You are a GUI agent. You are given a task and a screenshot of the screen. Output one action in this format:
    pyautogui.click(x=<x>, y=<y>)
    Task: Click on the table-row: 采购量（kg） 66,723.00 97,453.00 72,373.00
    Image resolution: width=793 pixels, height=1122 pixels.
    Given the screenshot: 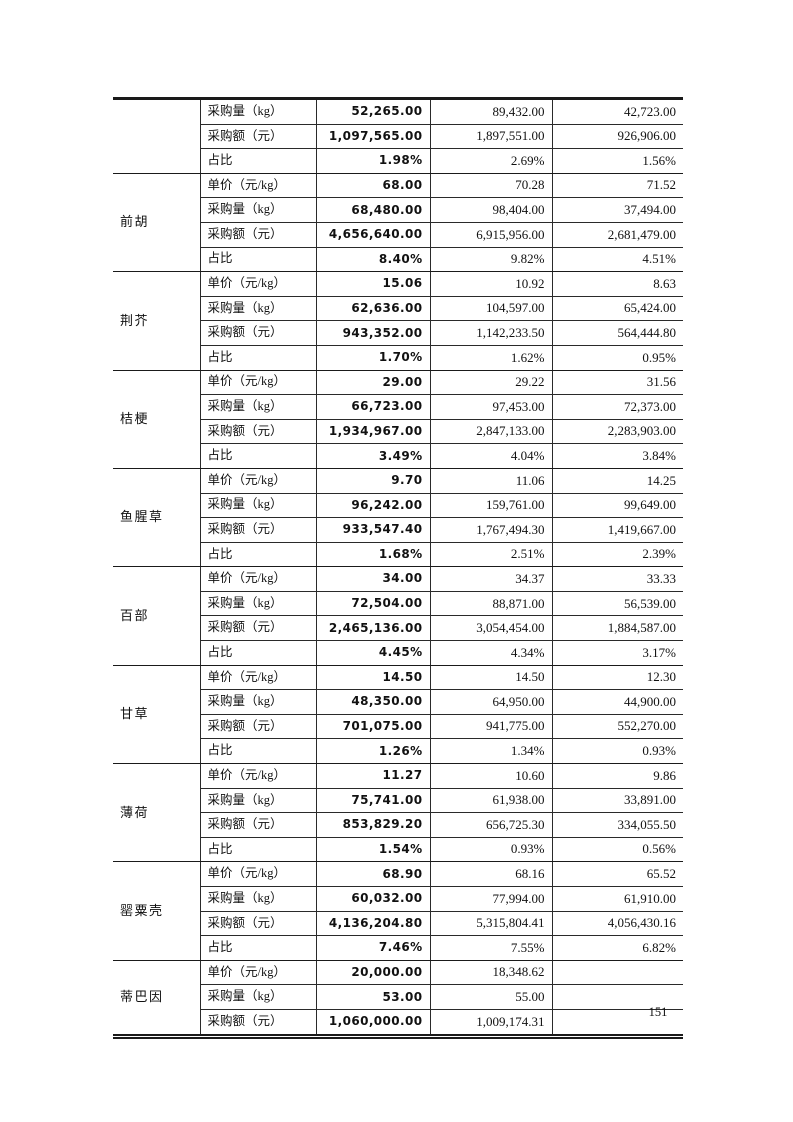 What is the action you would take?
    pyautogui.click(x=398, y=407)
    